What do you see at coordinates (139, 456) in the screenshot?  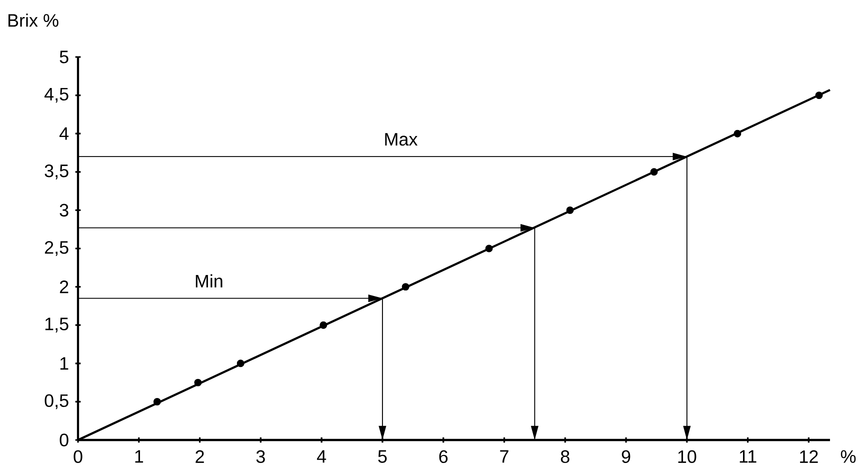 I see `x-tick-label: 1` at bounding box center [139, 456].